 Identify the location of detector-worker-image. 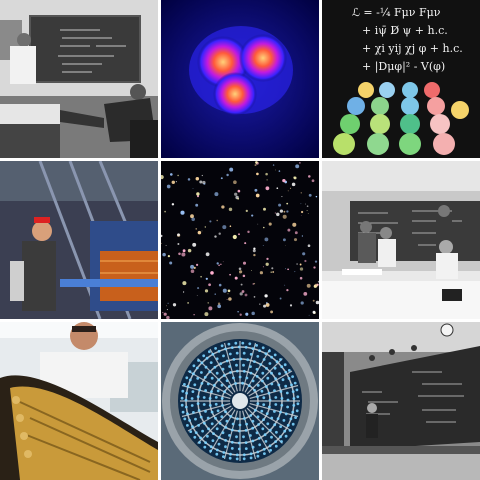
(79, 240).